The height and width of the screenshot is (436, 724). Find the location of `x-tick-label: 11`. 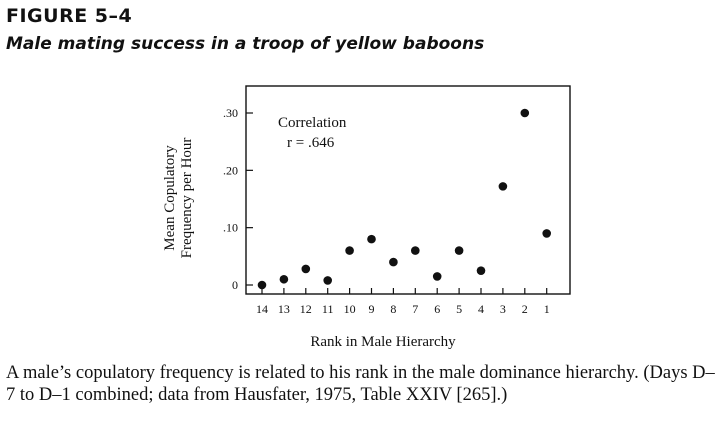

x-tick-label: 11 is located at coordinates (328, 309).